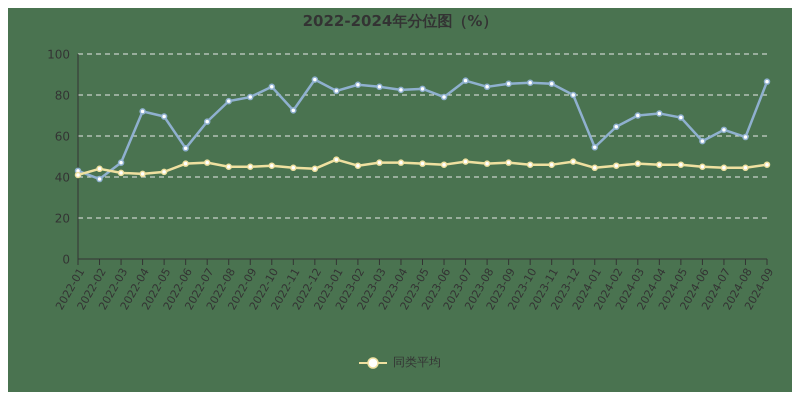 This screenshot has height=400, width=800. What do you see at coordinates (400, 21) in the screenshot?
I see `chart-title: 2022-2024年分位图（%）` at bounding box center [400, 21].